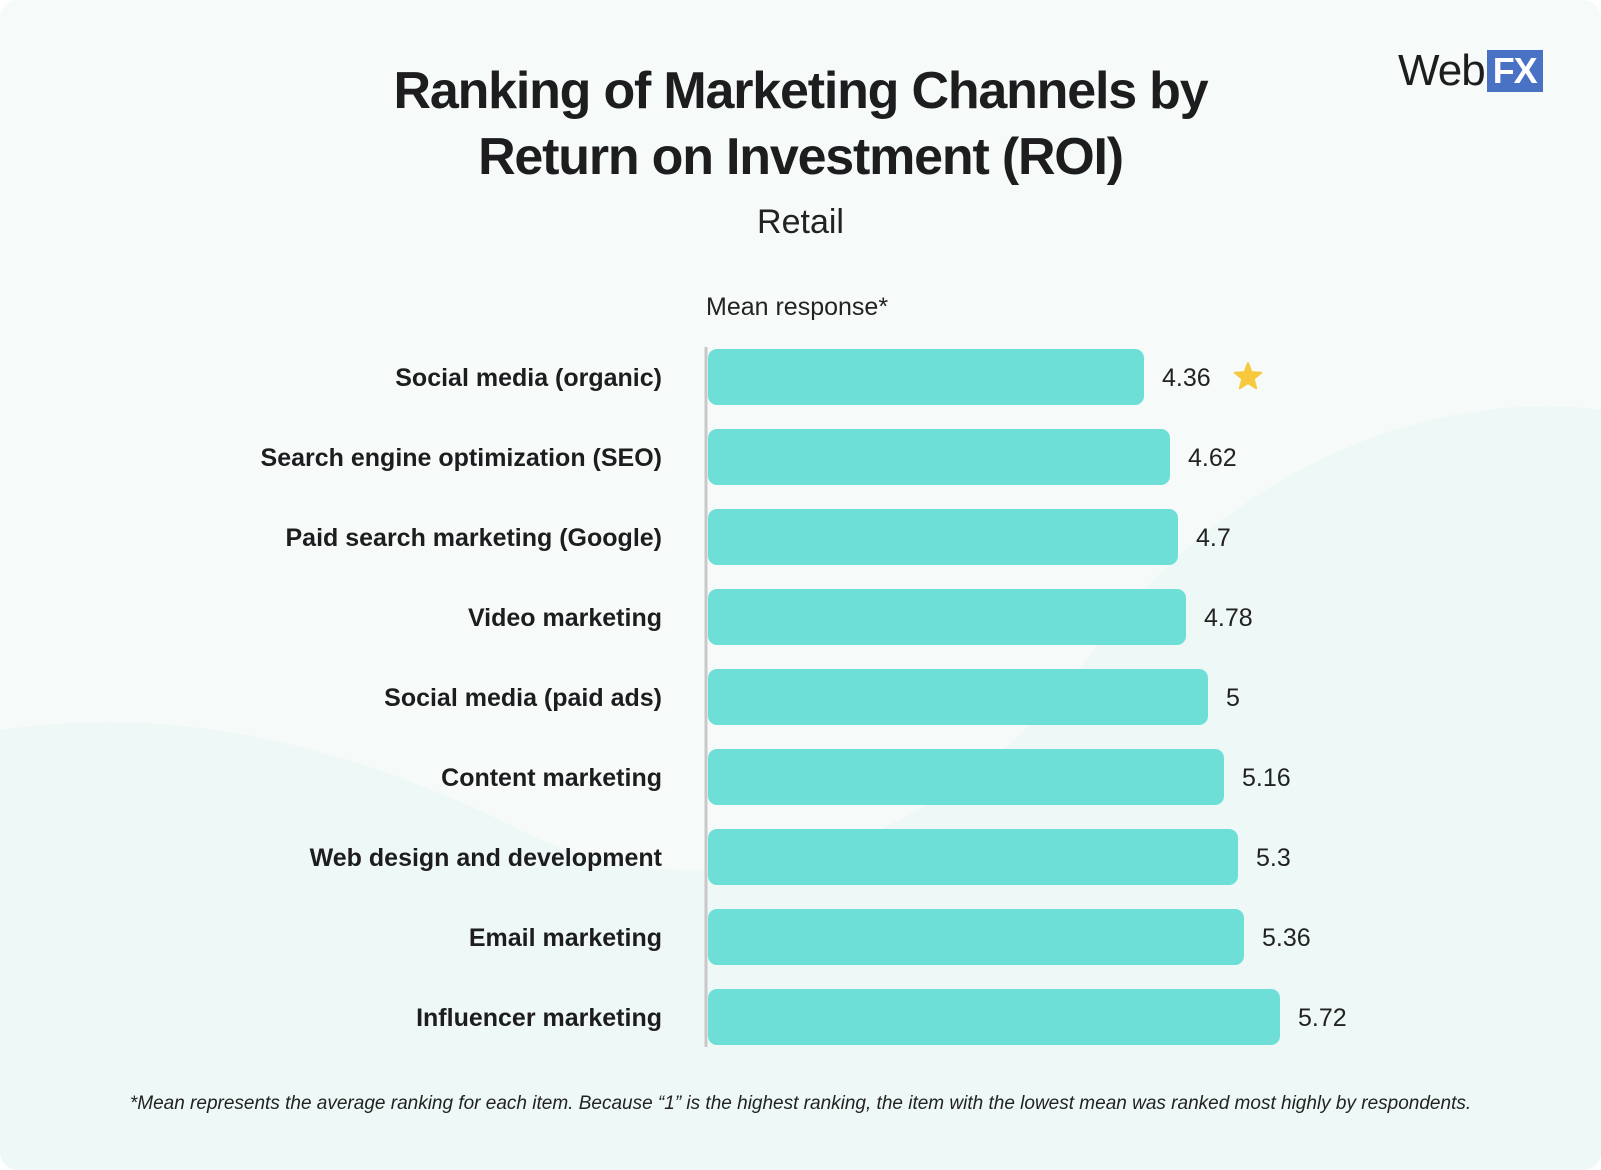 This screenshot has height=1170, width=1601. I want to click on value-label: 4.7, so click(1213, 538).